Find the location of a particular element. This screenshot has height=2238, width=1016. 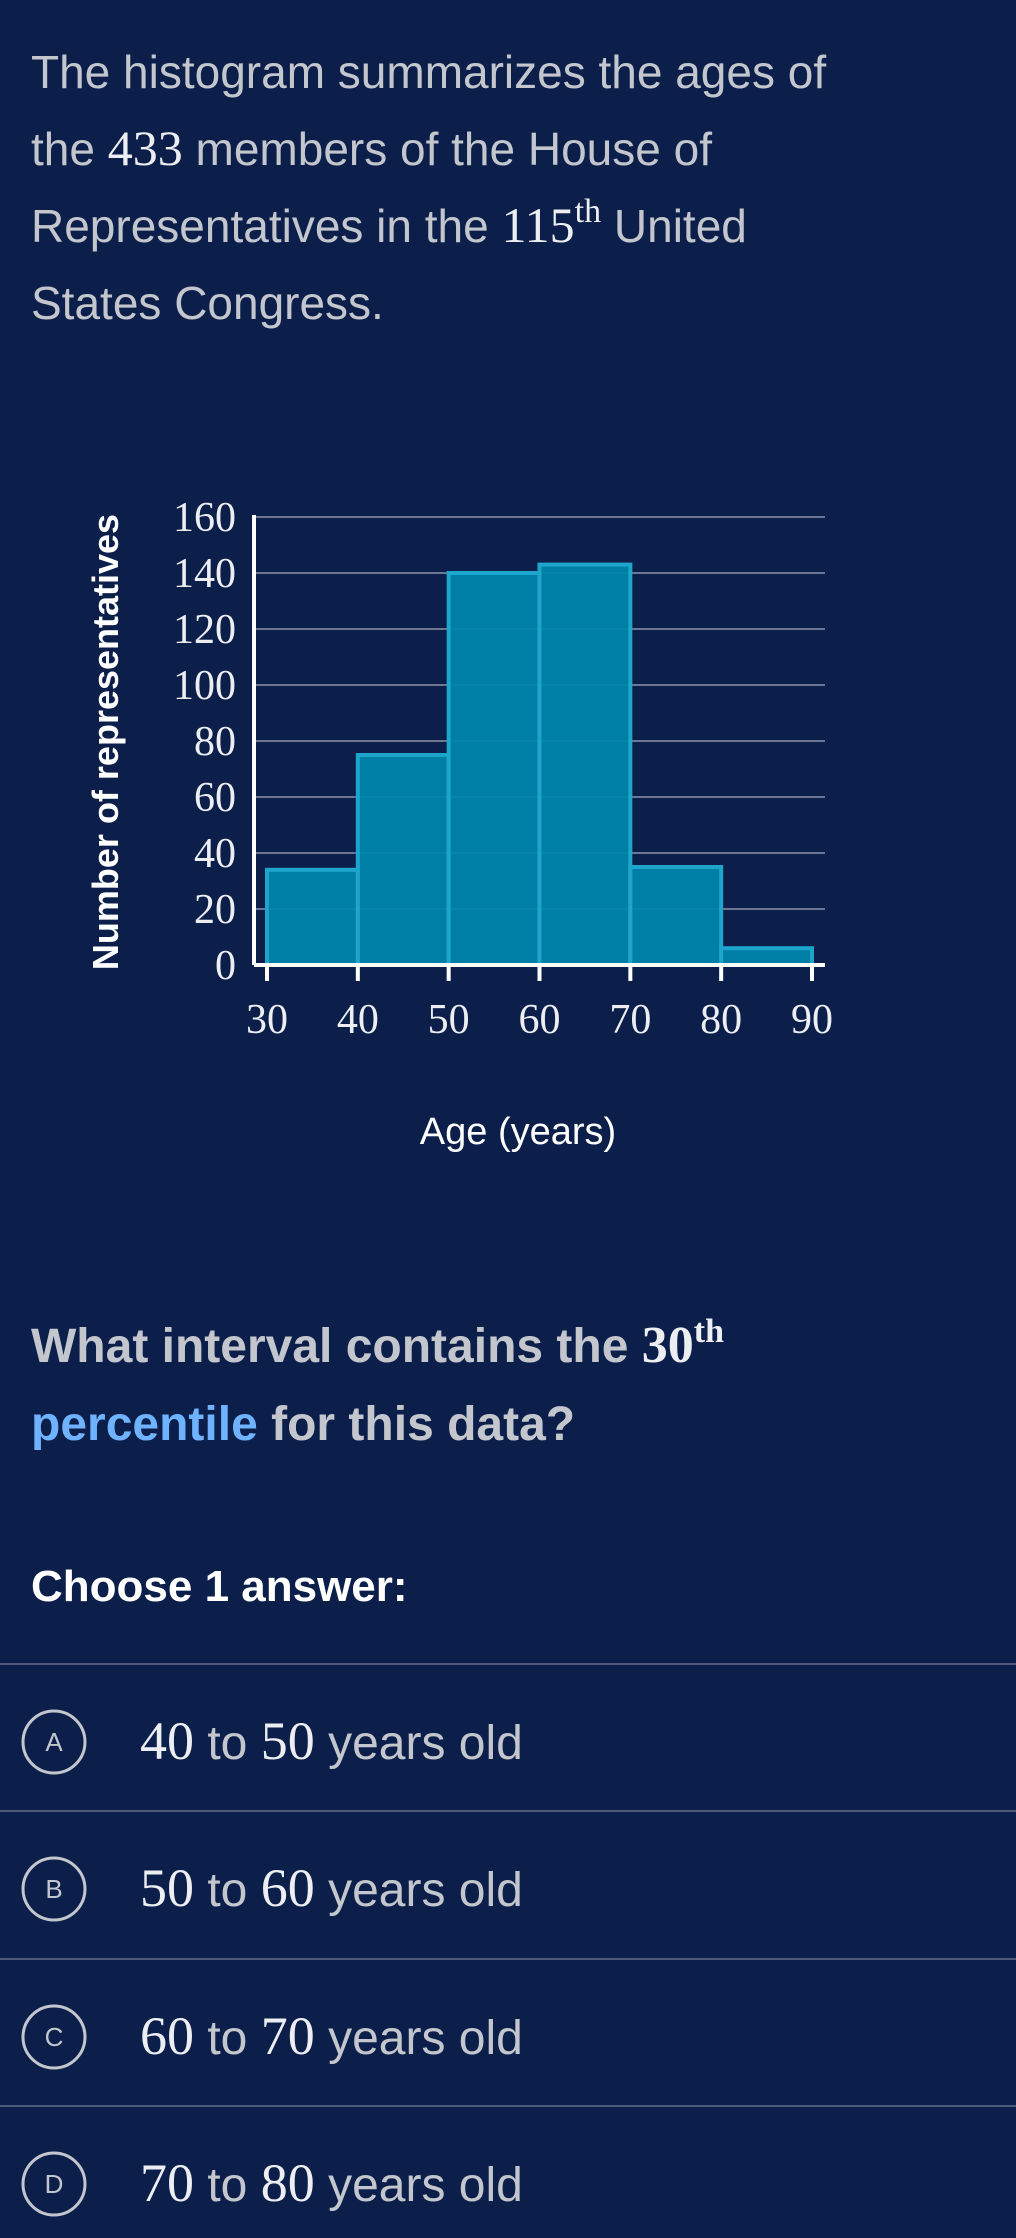

math: 115 is located at coordinates (538, 225).